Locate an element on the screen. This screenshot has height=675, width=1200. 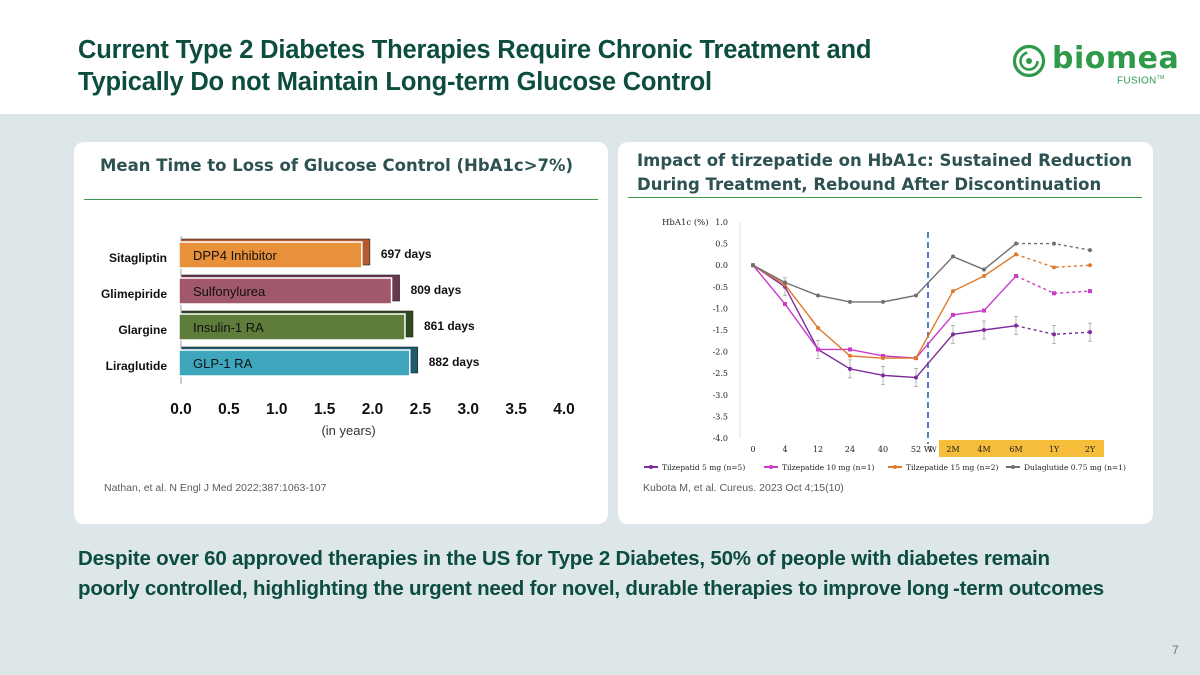
y-tick-label: -2.5 is located at coordinates (720, 373).